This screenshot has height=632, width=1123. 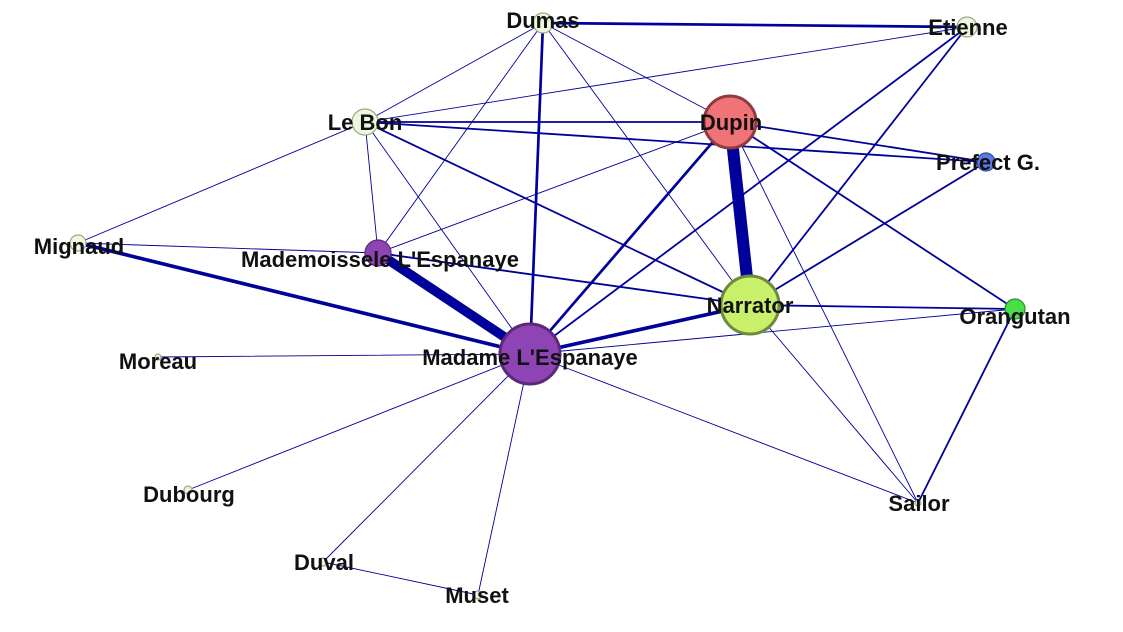 What do you see at coordinates (344, 355) in the screenshot?
I see `edge-madame-moreau` at bounding box center [344, 355].